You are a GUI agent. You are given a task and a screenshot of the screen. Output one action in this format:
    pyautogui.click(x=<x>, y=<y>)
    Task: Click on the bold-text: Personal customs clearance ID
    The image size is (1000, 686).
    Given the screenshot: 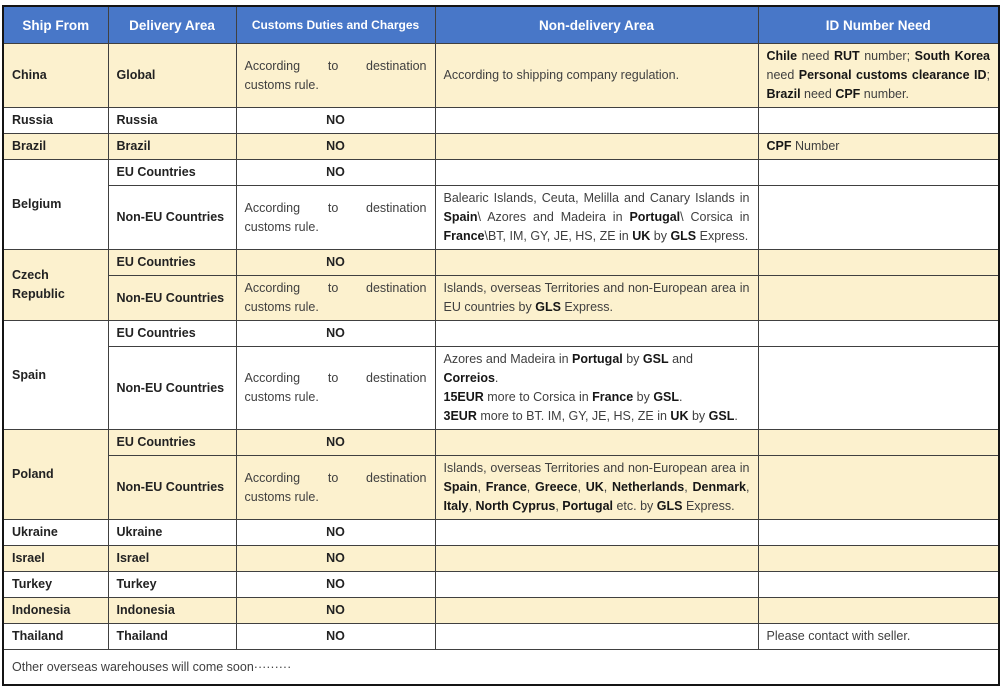 What is the action you would take?
    pyautogui.click(x=892, y=75)
    